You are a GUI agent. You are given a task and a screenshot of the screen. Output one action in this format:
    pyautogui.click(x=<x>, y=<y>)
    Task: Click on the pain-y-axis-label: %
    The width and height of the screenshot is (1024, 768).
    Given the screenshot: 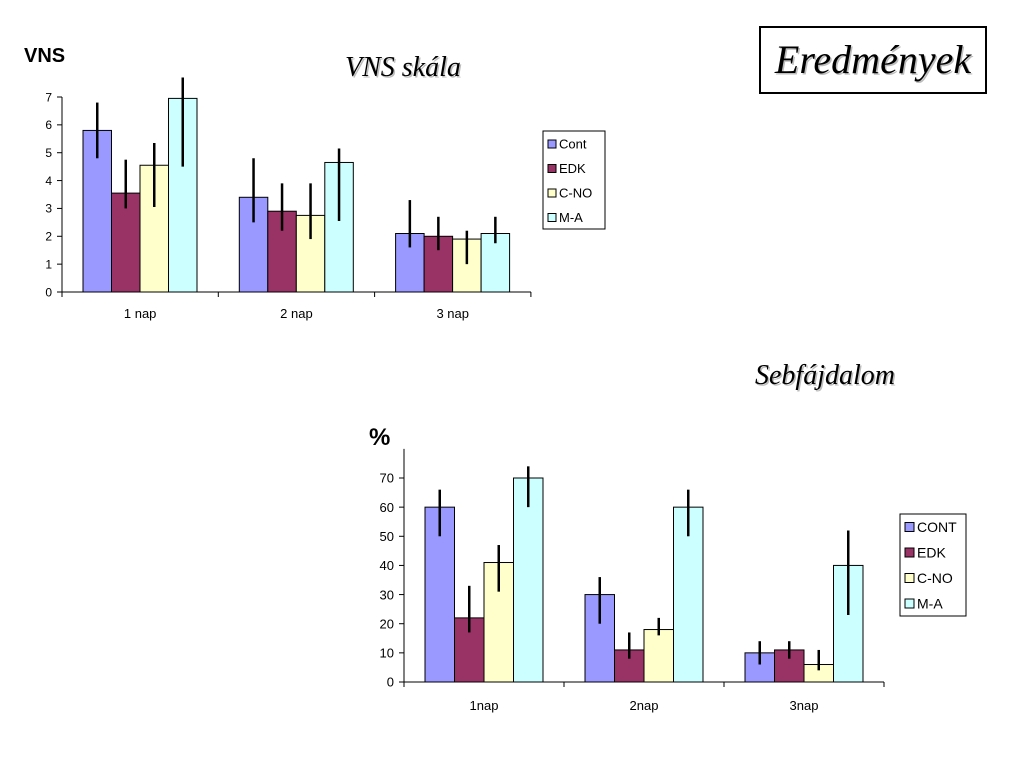 What is the action you would take?
    pyautogui.click(x=380, y=437)
    